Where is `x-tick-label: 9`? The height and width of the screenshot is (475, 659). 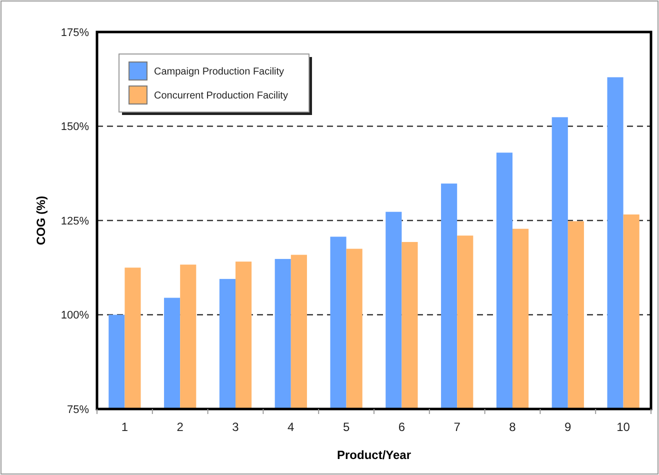
x-tick-label: 9 is located at coordinates (568, 427).